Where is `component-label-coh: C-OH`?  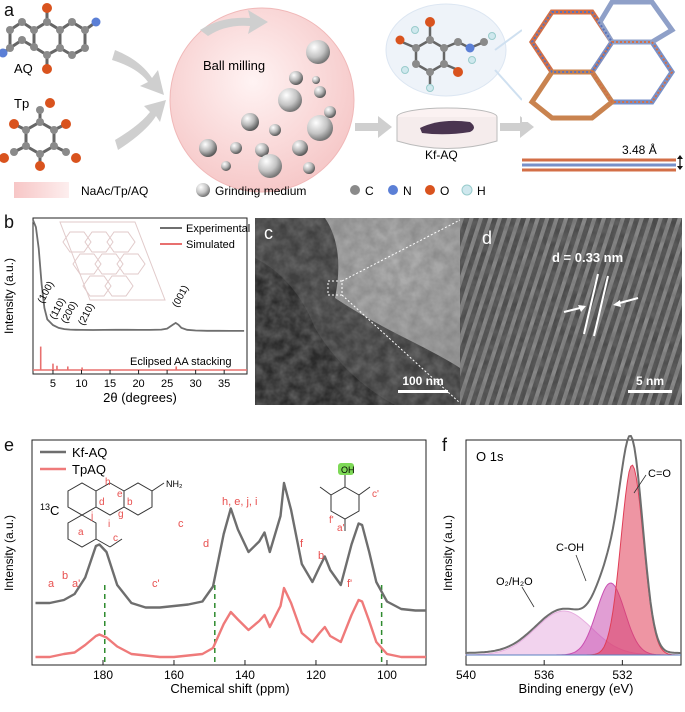 component-label-coh: C-OH is located at coordinates (570, 548).